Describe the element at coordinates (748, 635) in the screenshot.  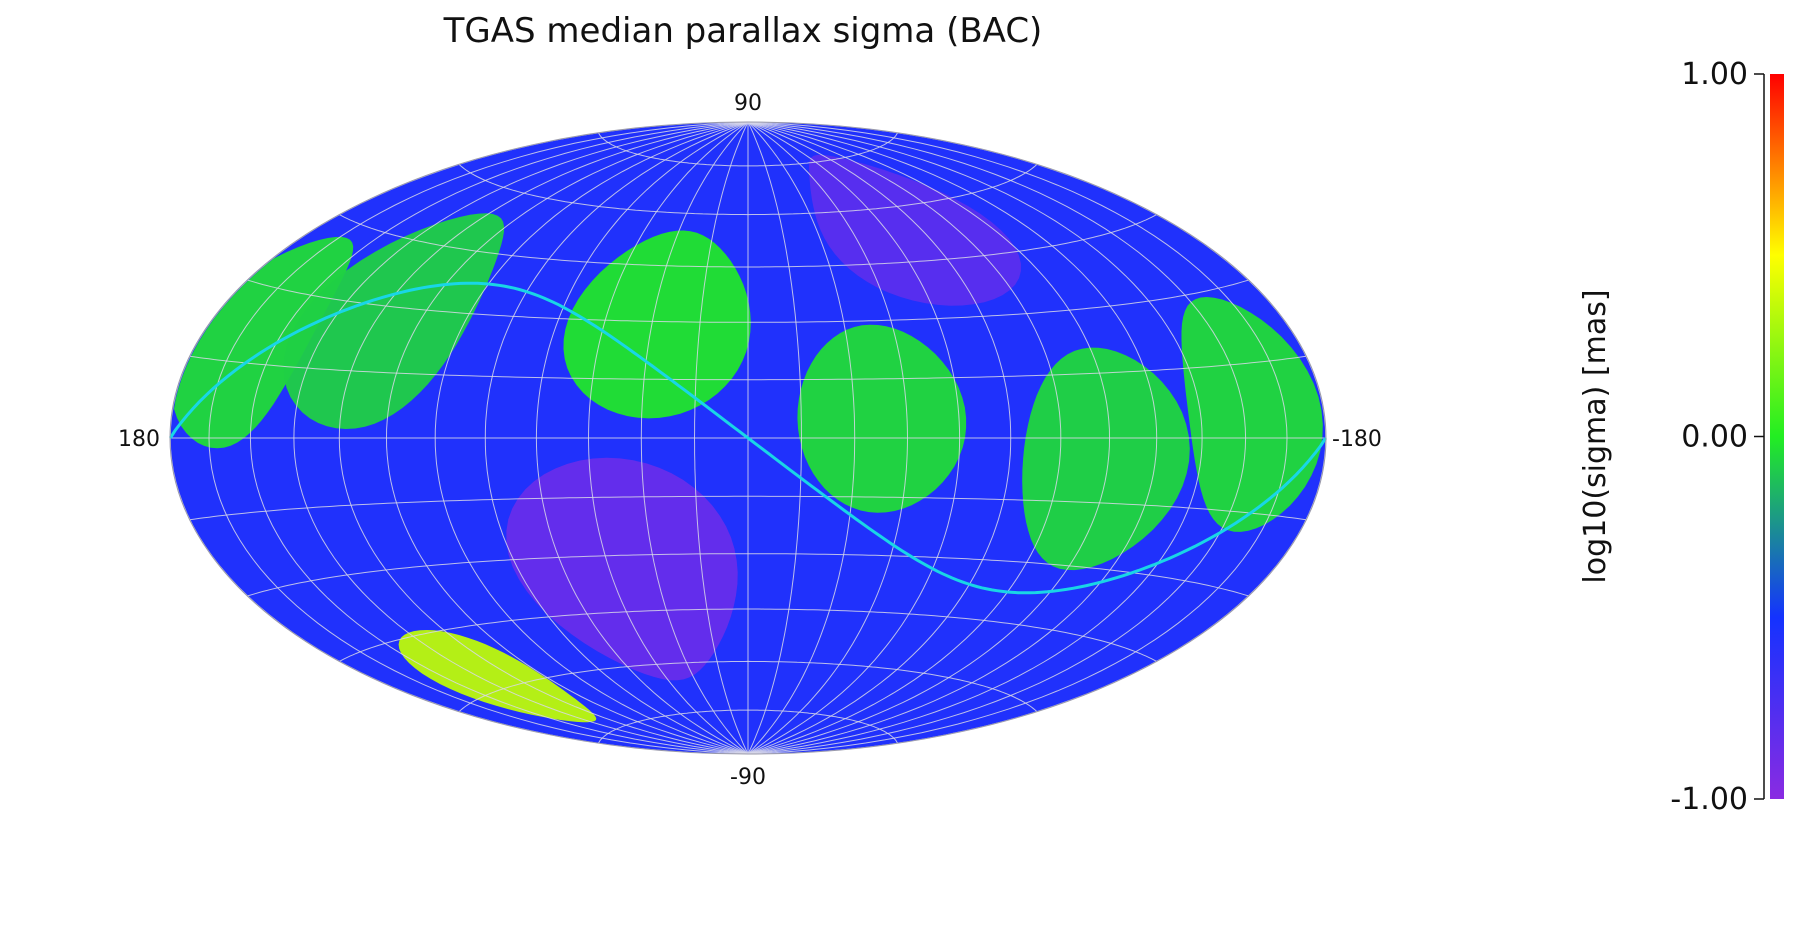
I see `parallel--45` at that location.